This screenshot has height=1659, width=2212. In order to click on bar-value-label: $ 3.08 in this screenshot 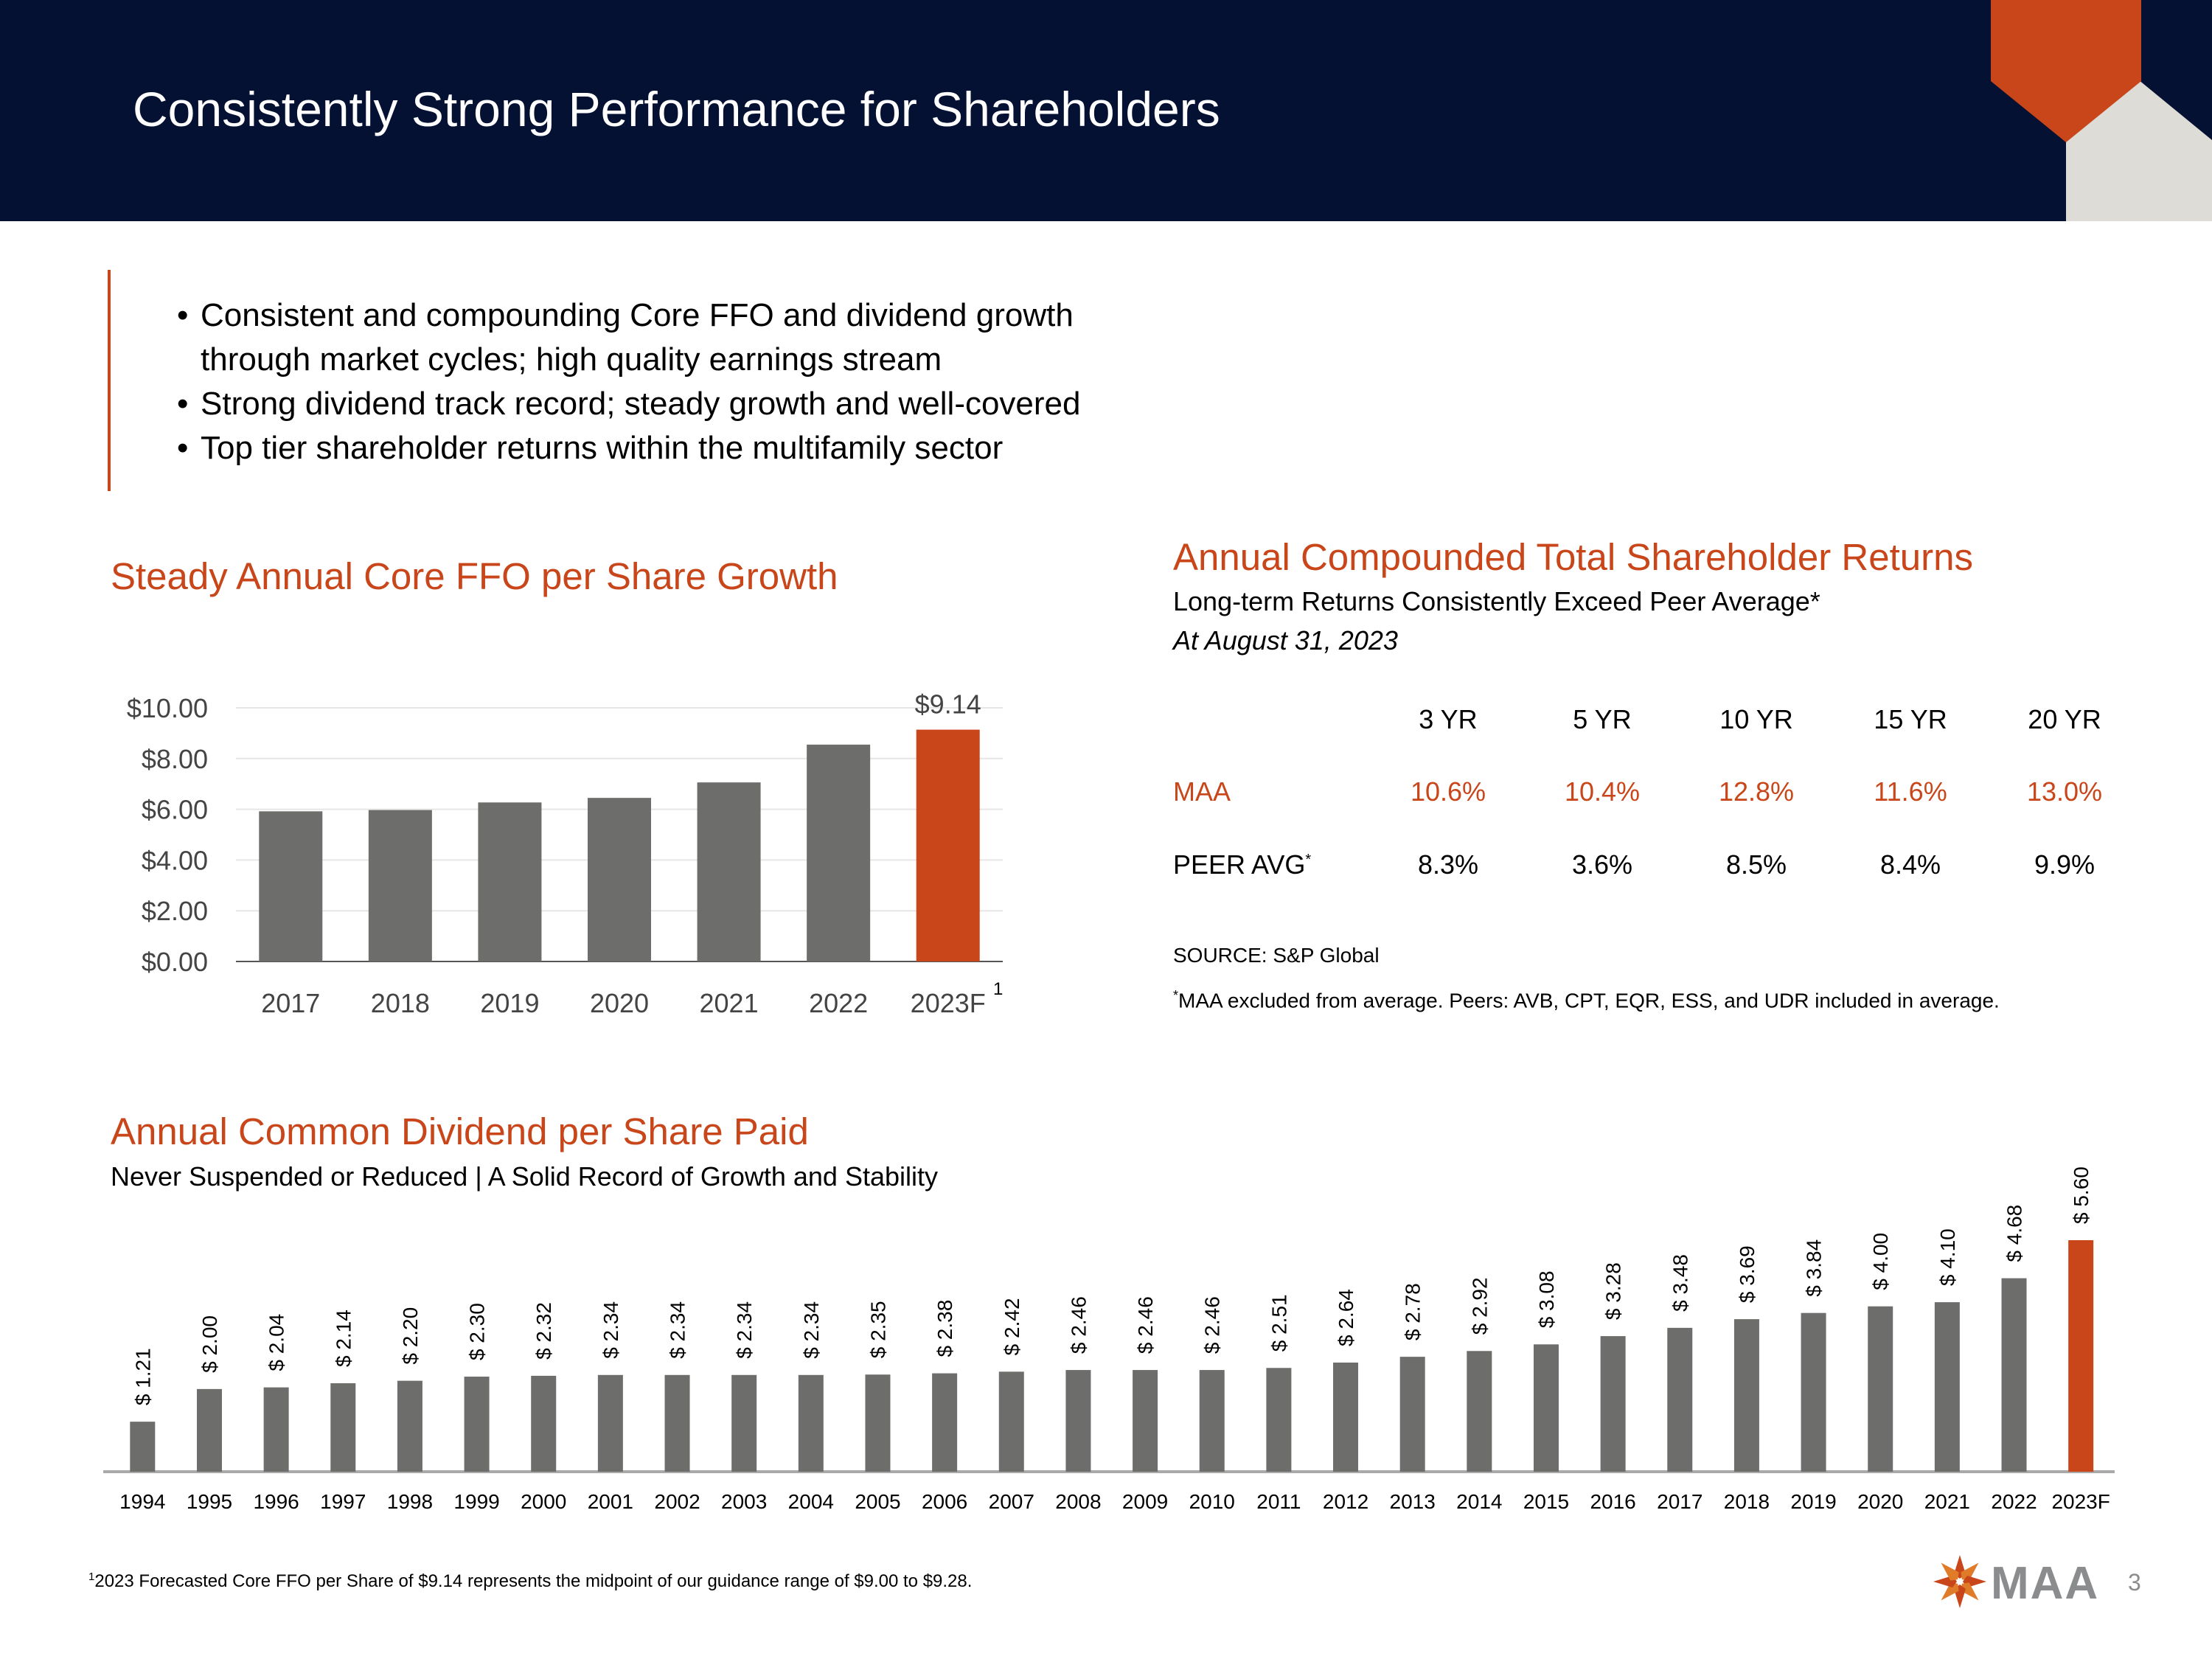, I will do `click(1546, 1299)`.